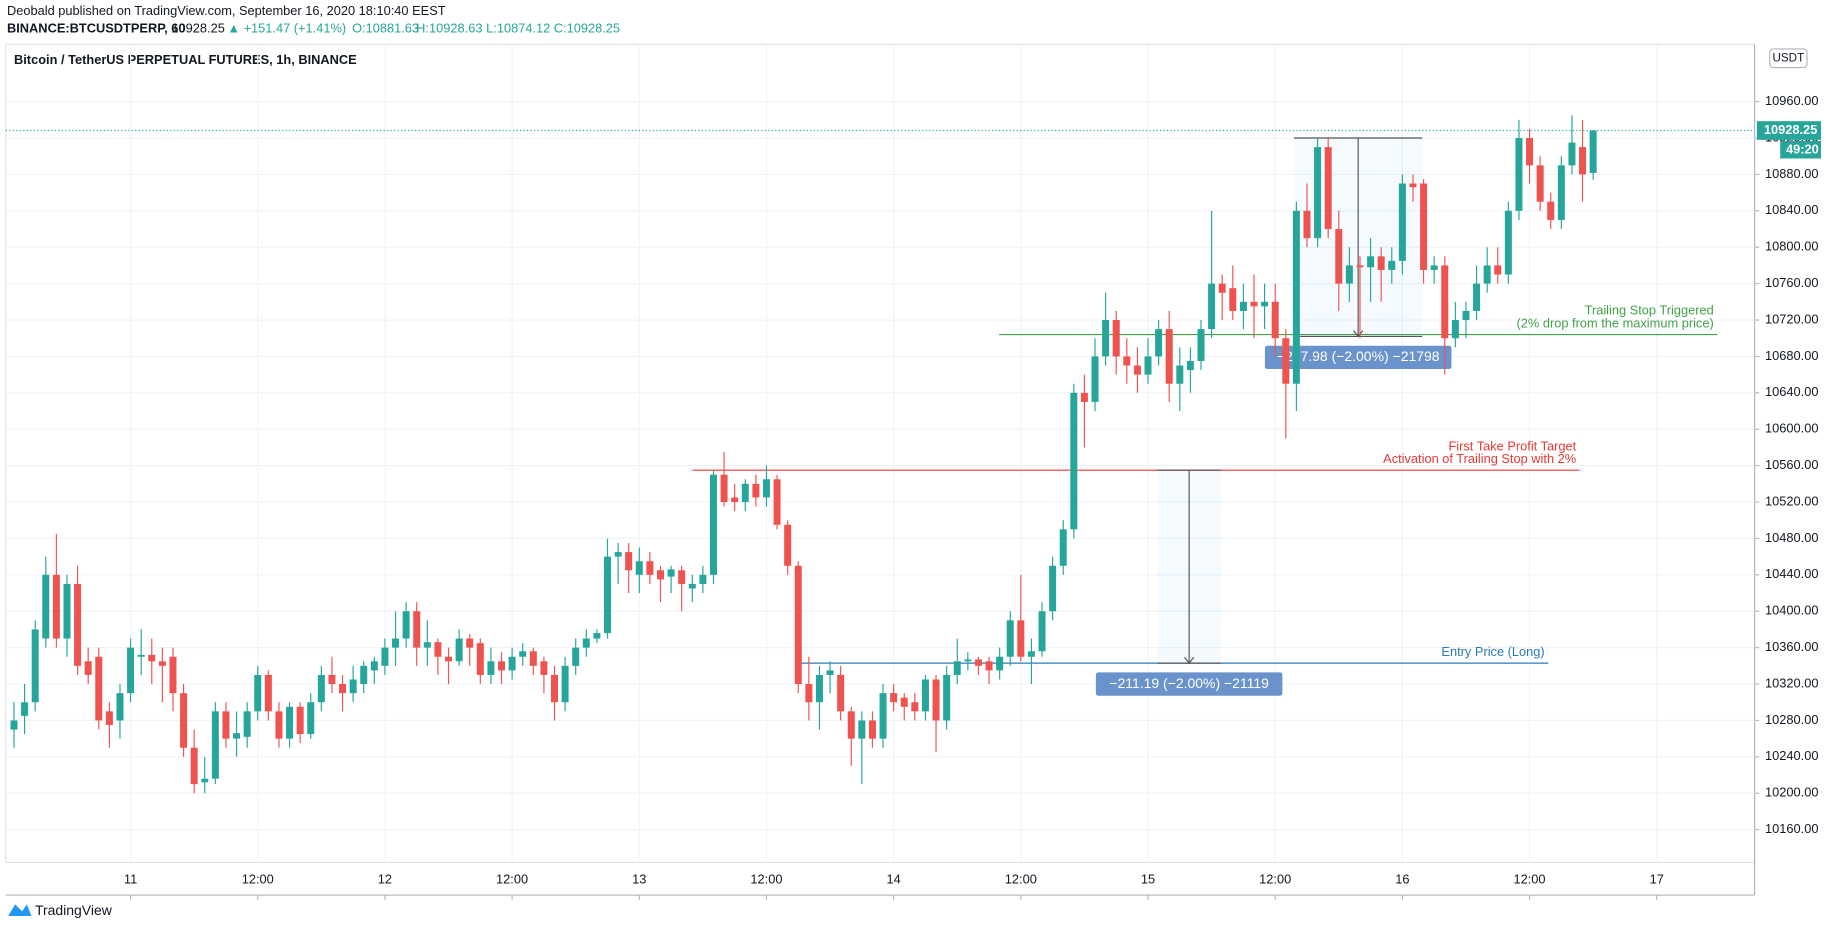 The image size is (1828, 930). Describe the element at coordinates (1657, 878) in the screenshot. I see `x-tick-label: 17` at that location.